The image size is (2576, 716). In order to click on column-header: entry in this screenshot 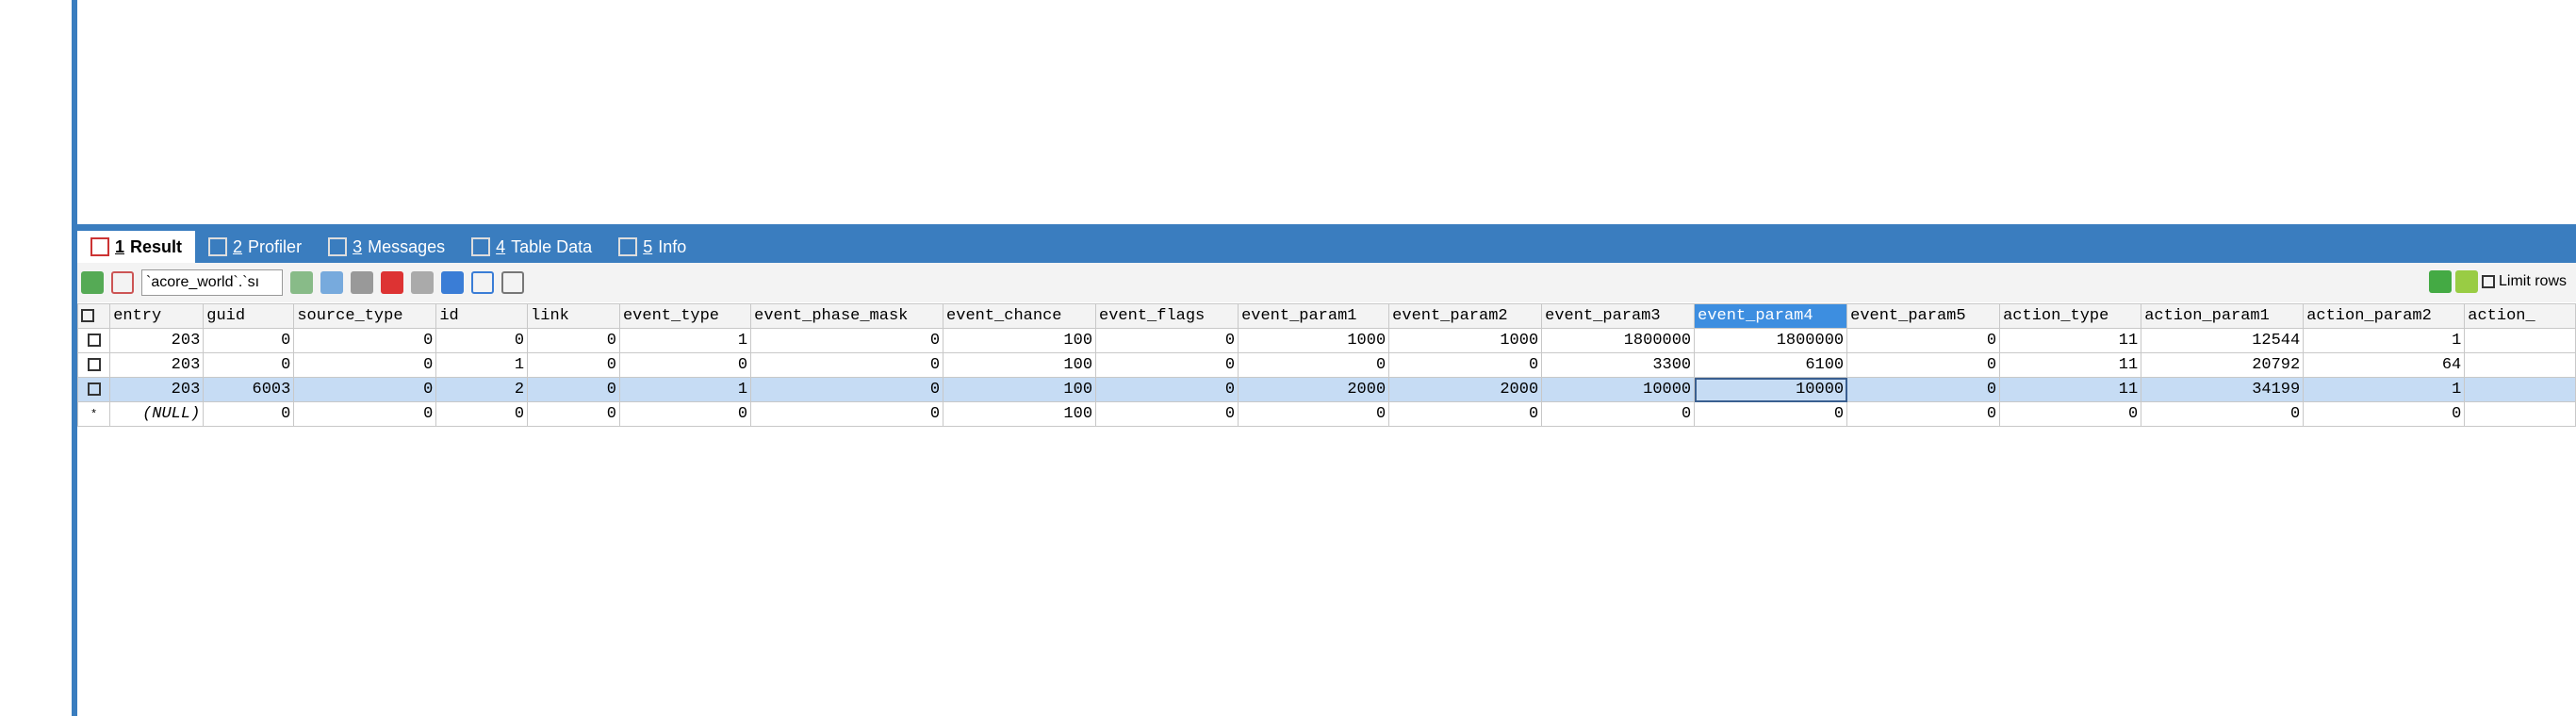, I will do `click(157, 316)`.